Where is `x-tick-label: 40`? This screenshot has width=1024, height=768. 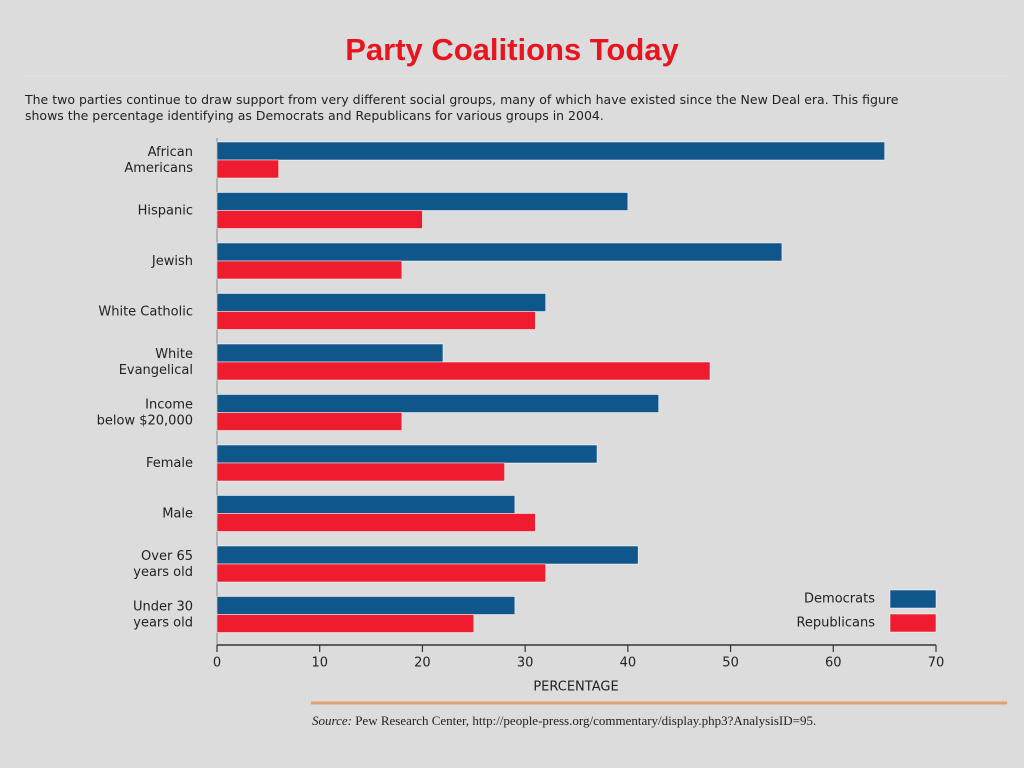
x-tick-label: 40 is located at coordinates (628, 663).